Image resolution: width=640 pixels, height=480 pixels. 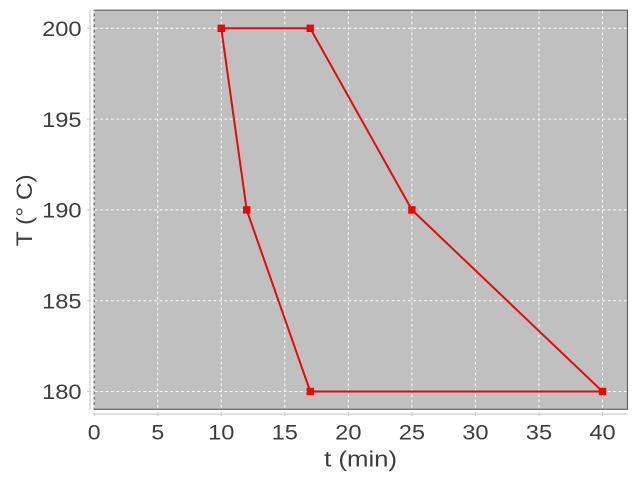 What do you see at coordinates (62, 120) in the screenshot?
I see `svg-text: 195` at bounding box center [62, 120].